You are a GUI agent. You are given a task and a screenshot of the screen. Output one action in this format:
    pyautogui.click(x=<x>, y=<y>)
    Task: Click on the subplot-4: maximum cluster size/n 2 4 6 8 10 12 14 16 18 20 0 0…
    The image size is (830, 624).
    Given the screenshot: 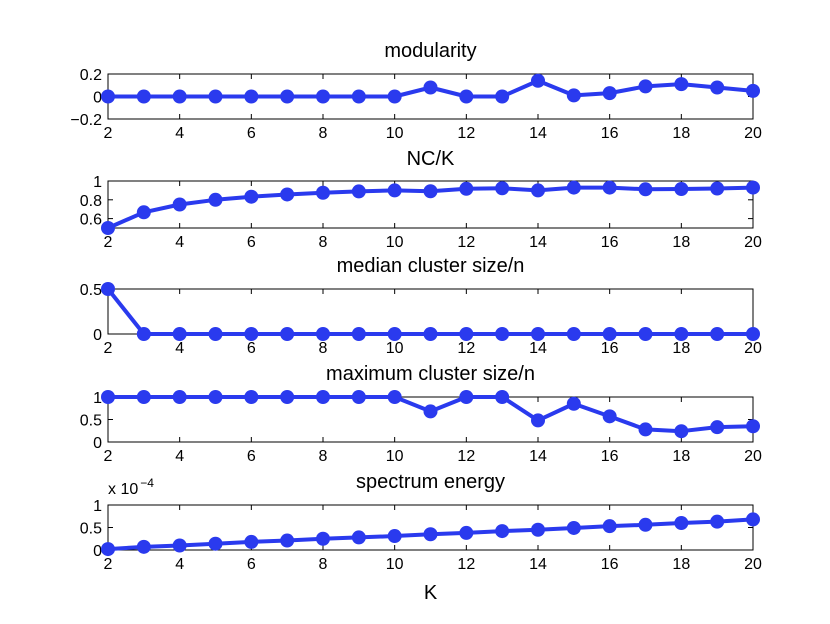 What is the action you would take?
    pyautogui.click(x=421, y=414)
    